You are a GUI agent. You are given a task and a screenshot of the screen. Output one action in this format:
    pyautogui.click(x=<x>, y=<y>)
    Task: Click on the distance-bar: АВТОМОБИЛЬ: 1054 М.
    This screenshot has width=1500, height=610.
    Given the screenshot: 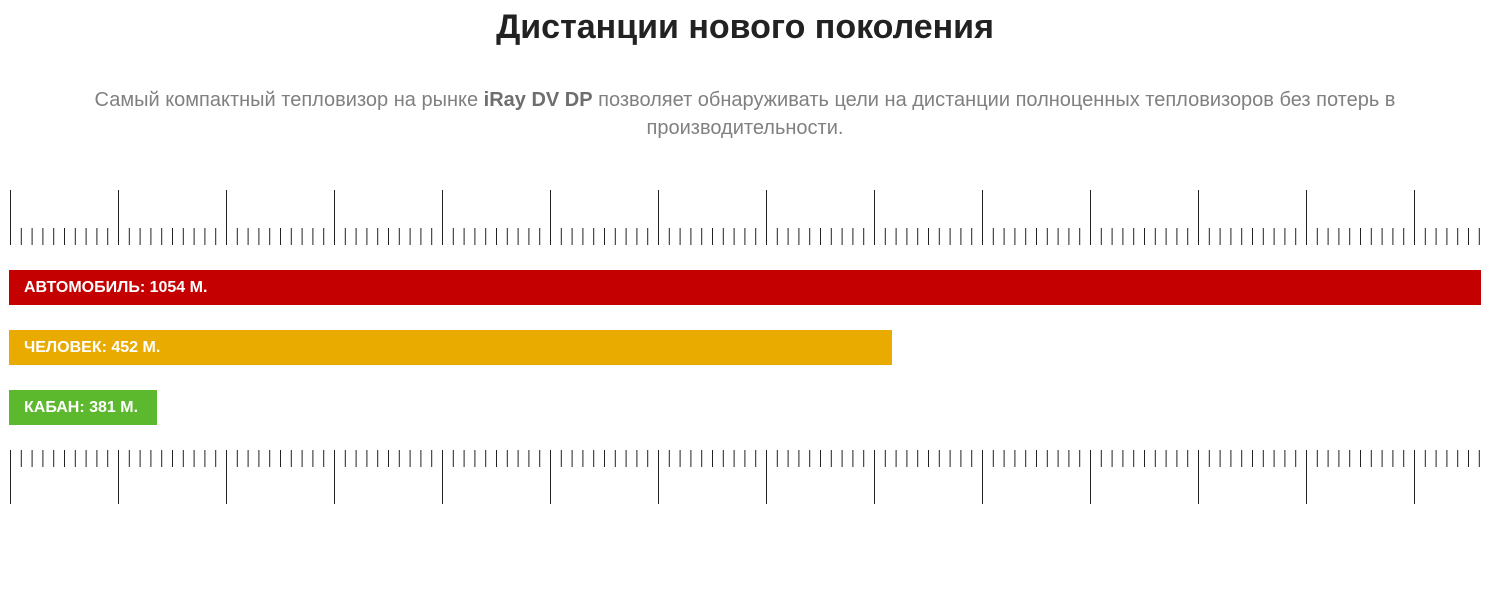 What is the action you would take?
    pyautogui.click(x=745, y=287)
    